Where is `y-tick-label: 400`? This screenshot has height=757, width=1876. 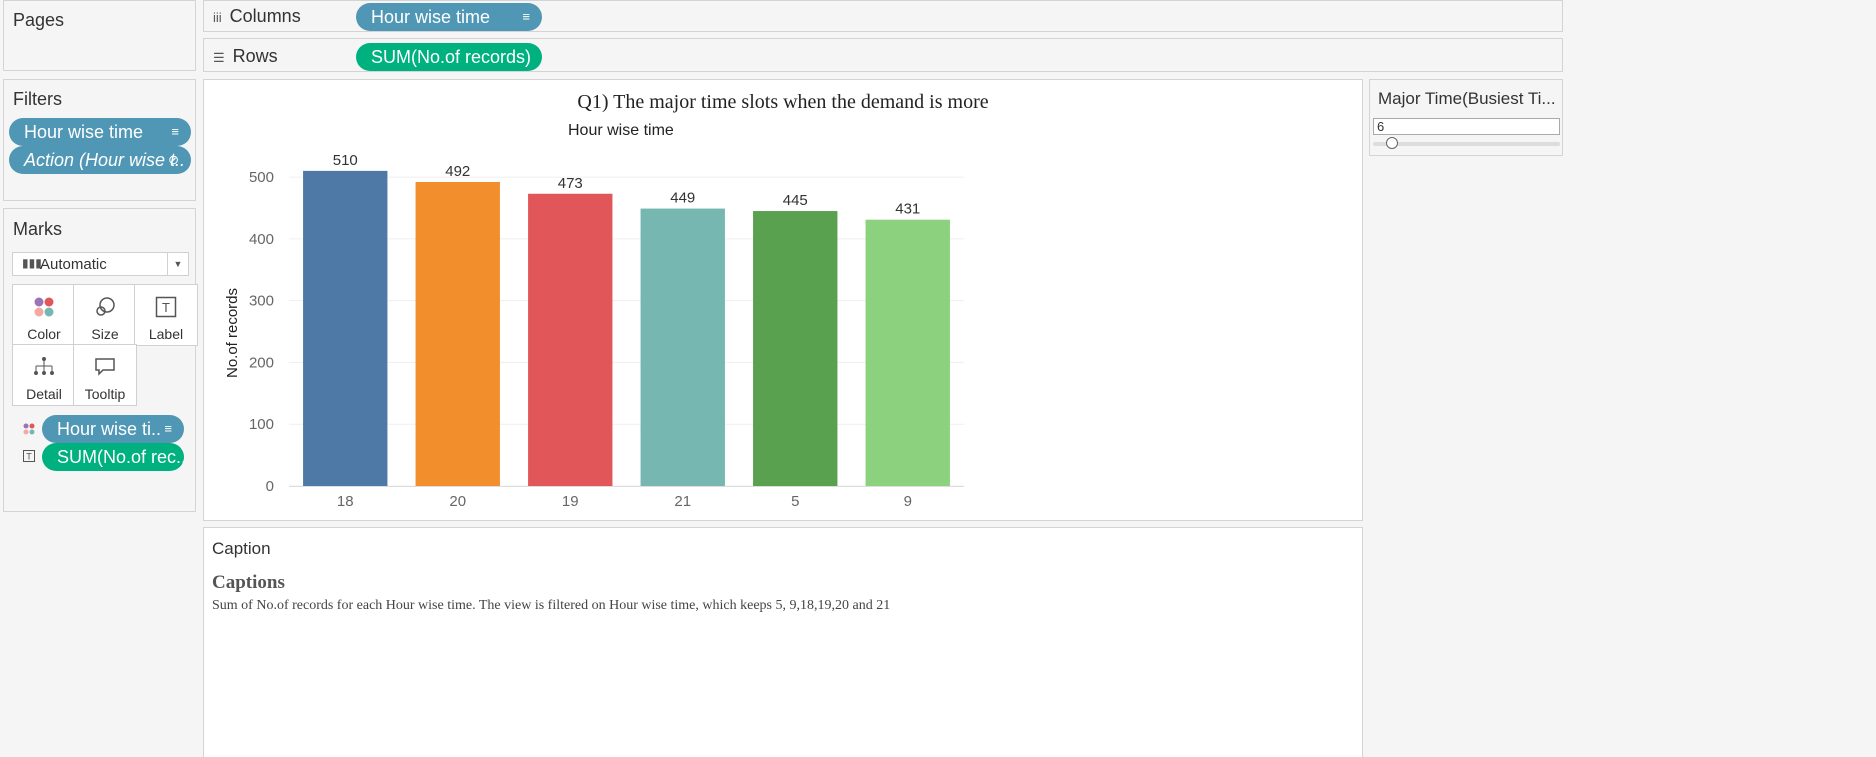 y-tick-label: 400 is located at coordinates (261, 239).